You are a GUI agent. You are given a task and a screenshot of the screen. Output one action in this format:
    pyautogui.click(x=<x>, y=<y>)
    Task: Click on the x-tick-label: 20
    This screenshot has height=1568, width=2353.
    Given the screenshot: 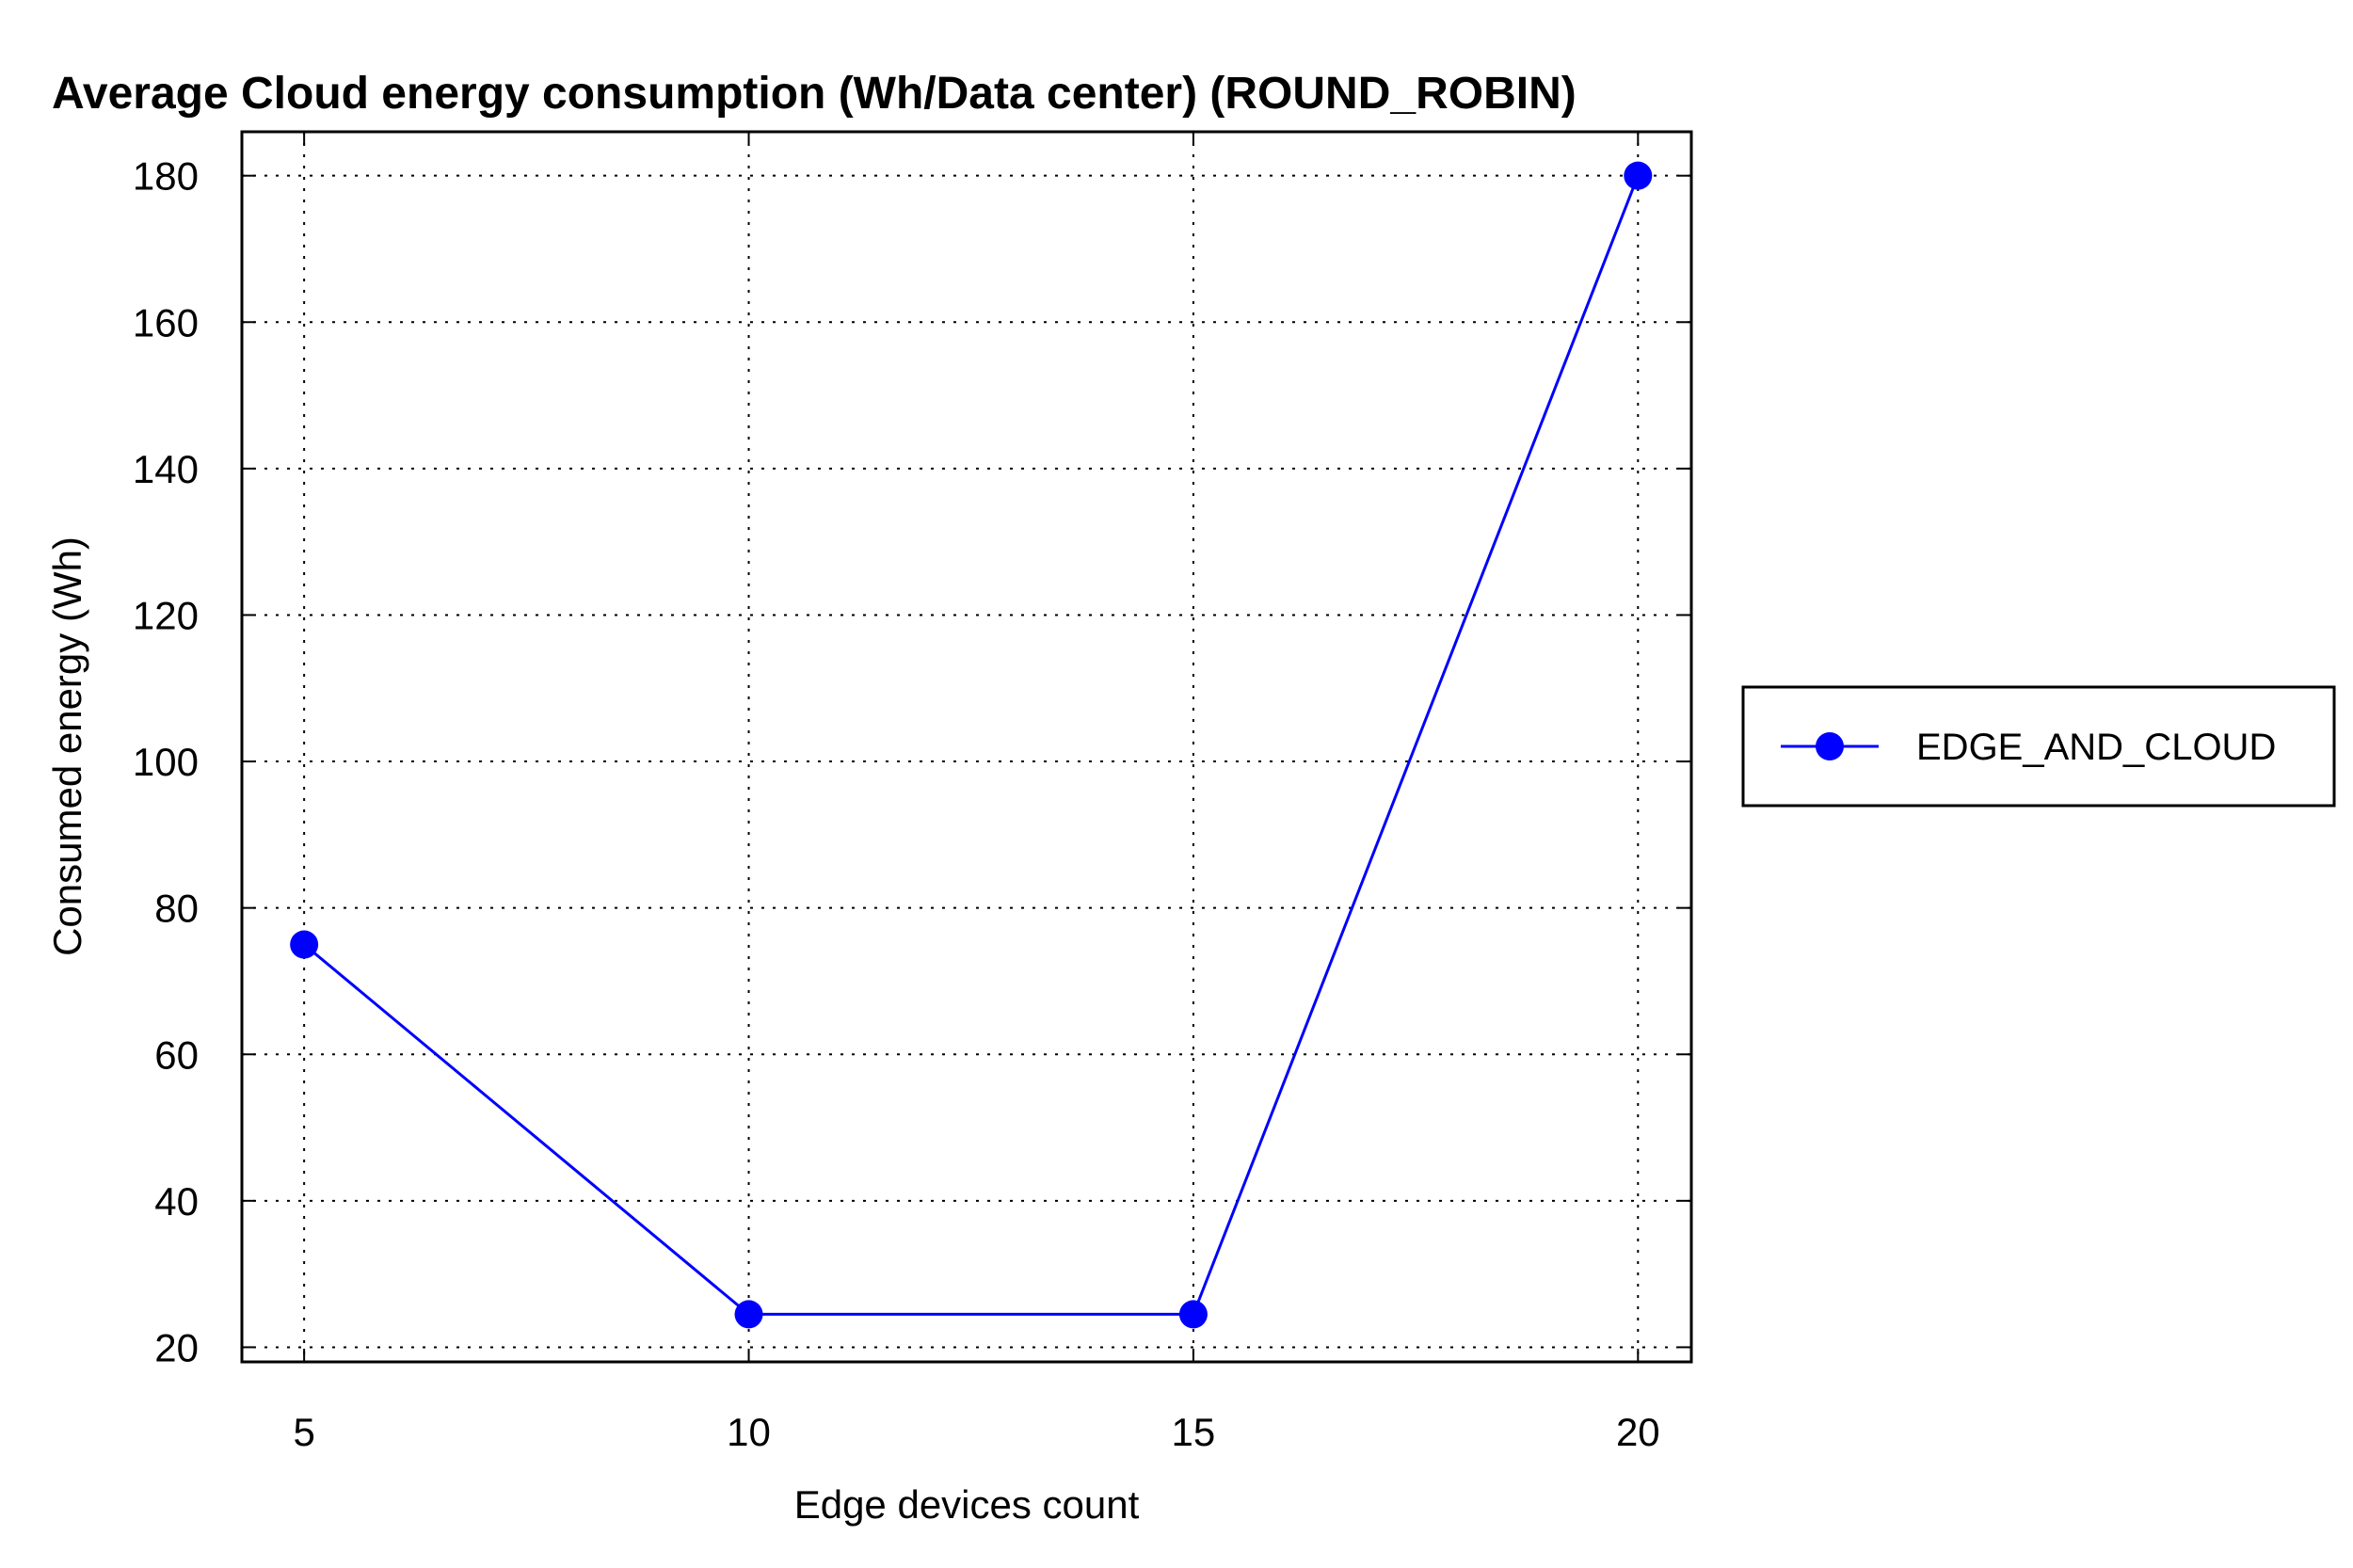 What is the action you would take?
    pyautogui.click(x=1638, y=1432)
    